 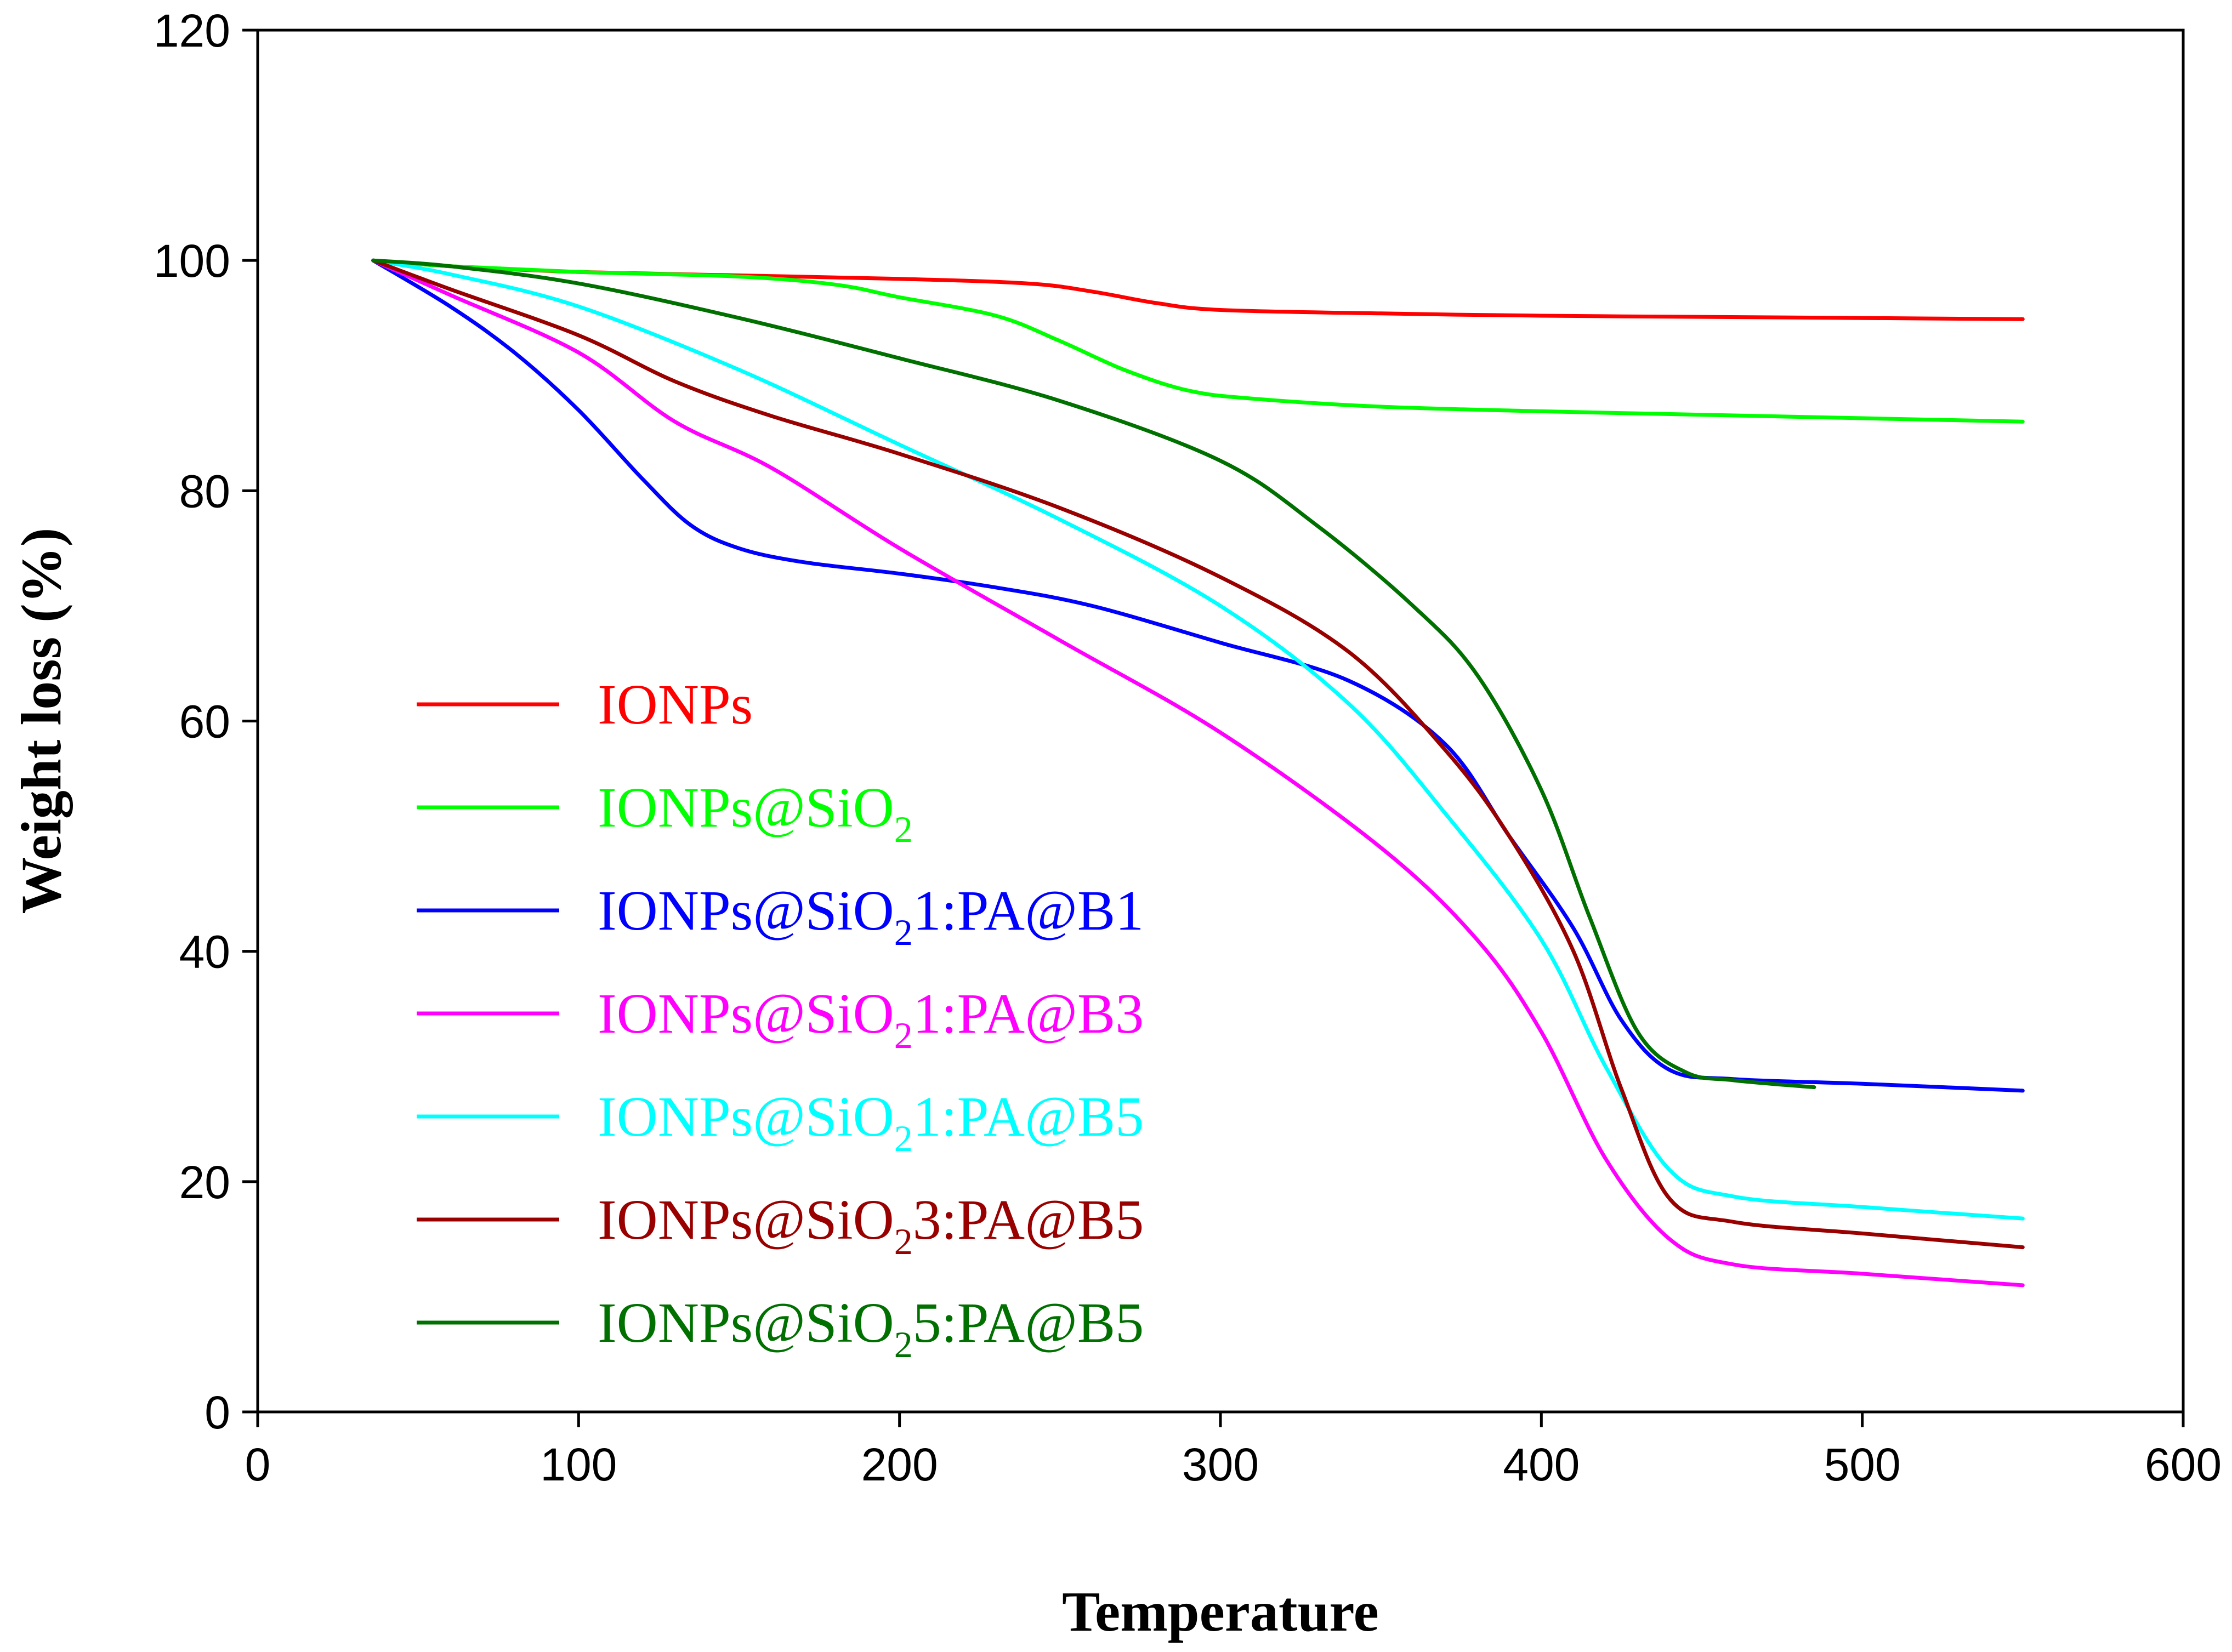 I want to click on x-tick-label: 500, so click(x=1863, y=1465).